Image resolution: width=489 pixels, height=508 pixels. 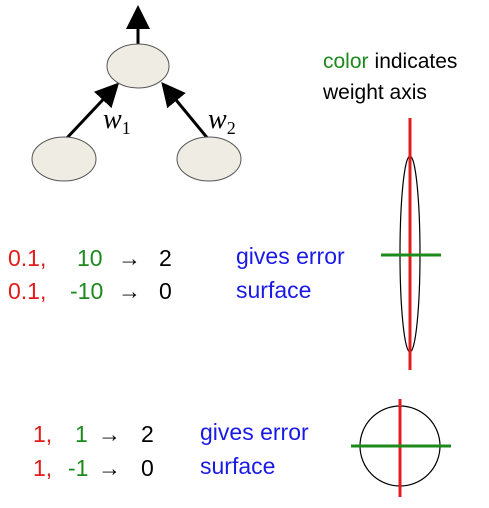 I want to click on example-2-row-1: 1, 1 → 2, so click(x=93, y=434).